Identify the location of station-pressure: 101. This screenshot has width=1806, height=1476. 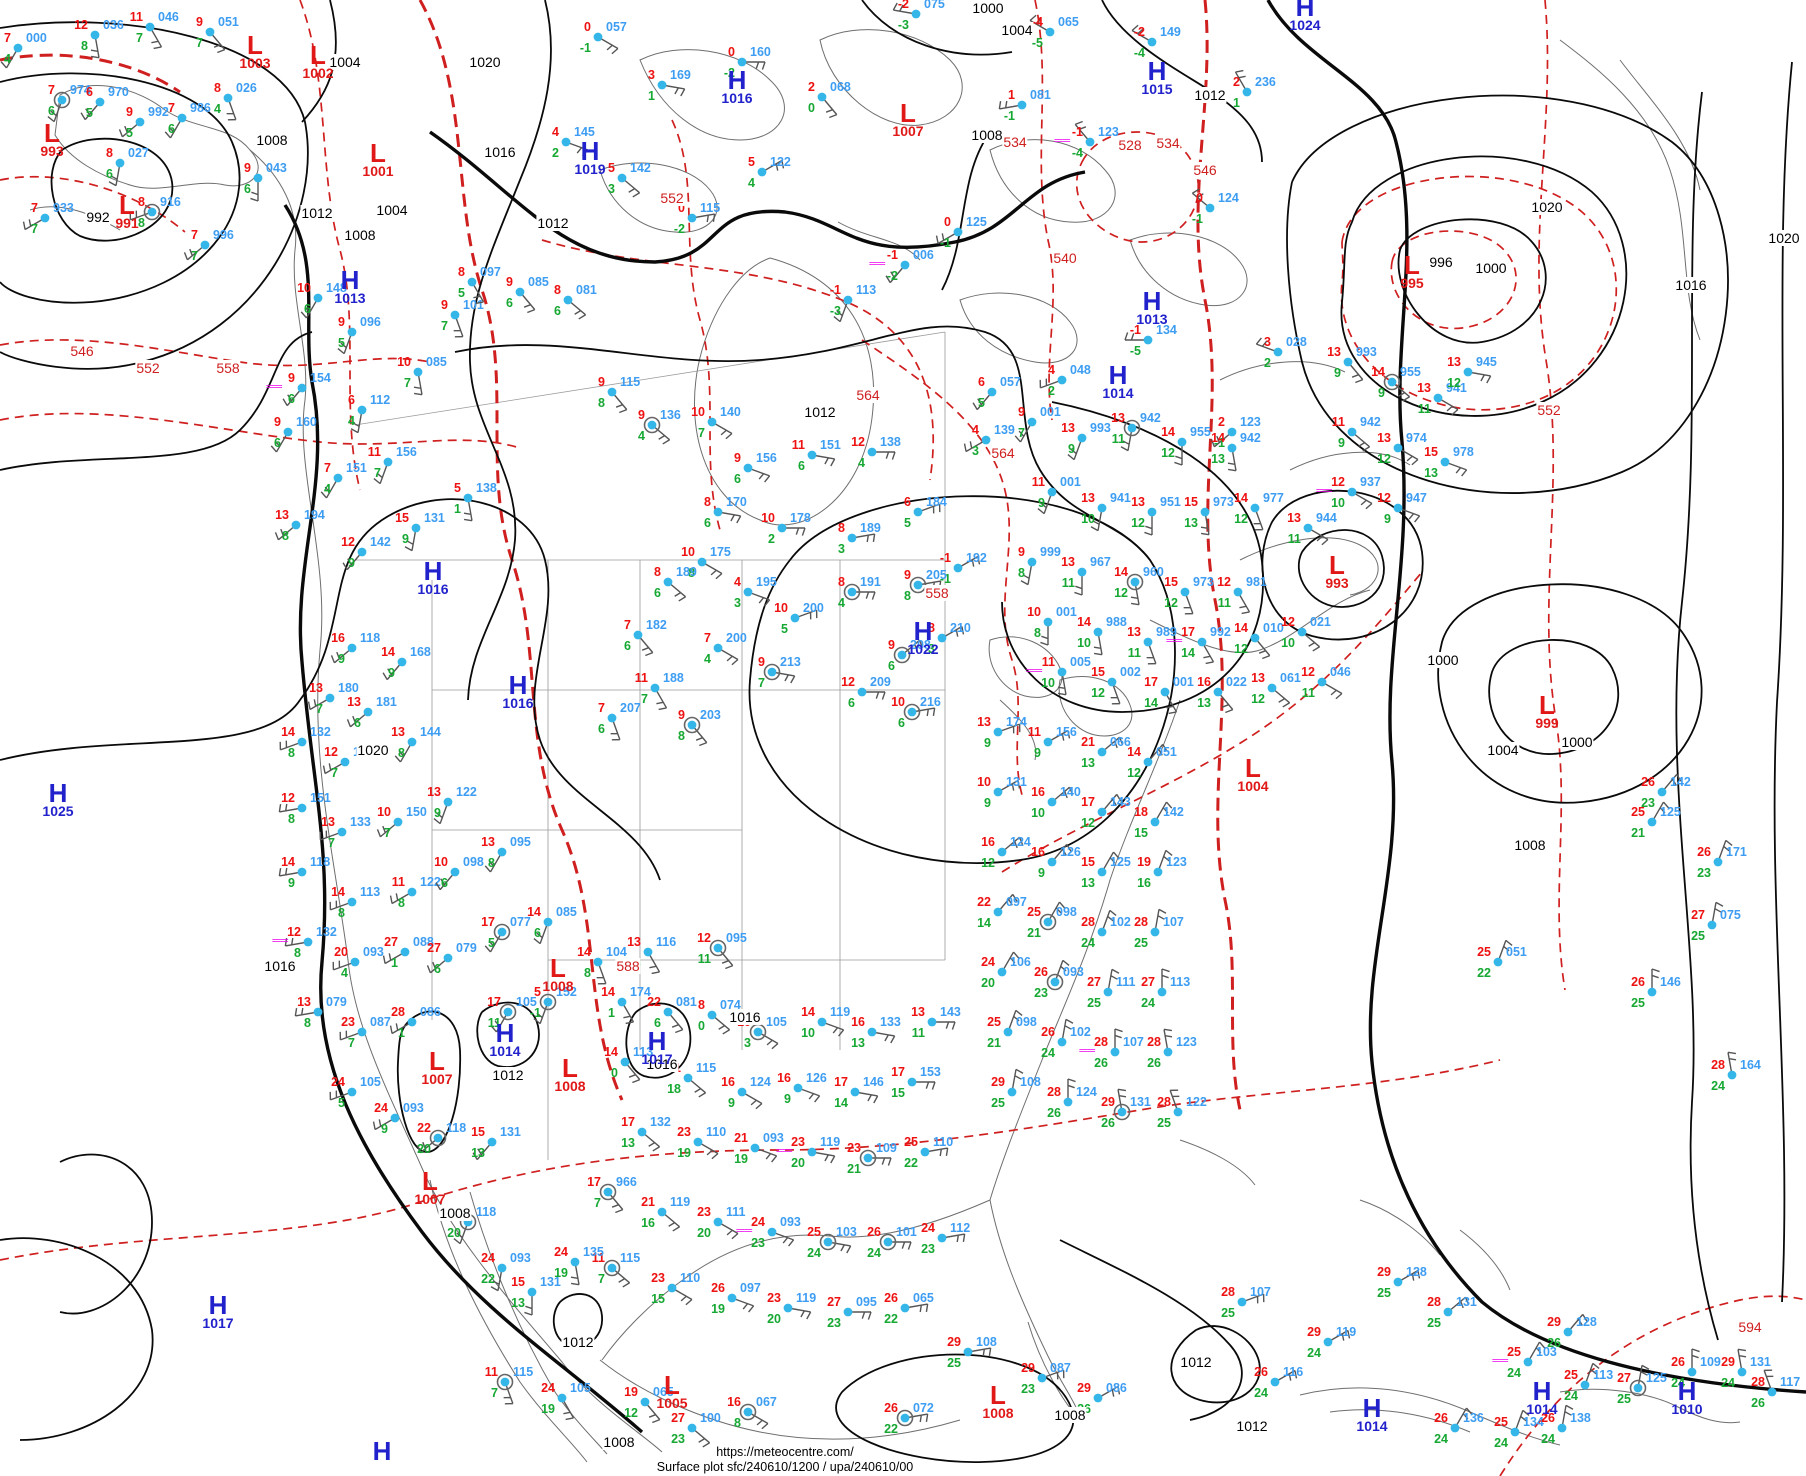
(473, 305).